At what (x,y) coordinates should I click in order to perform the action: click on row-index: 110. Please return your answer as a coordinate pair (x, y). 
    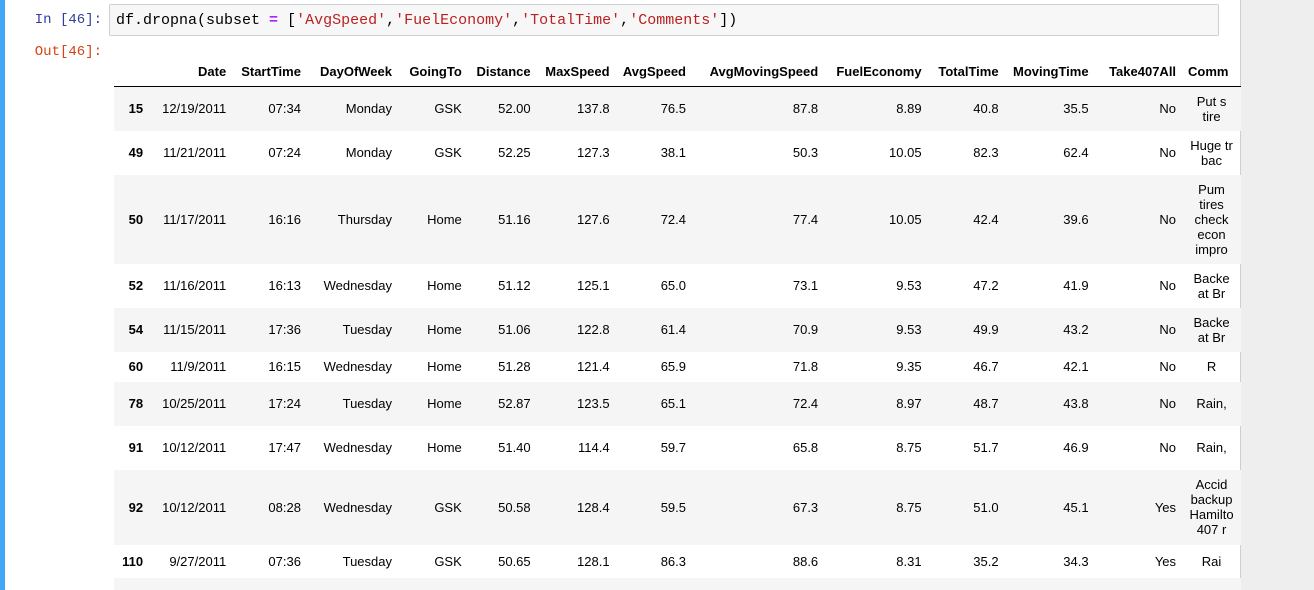
    Looking at the image, I should click on (133, 561).